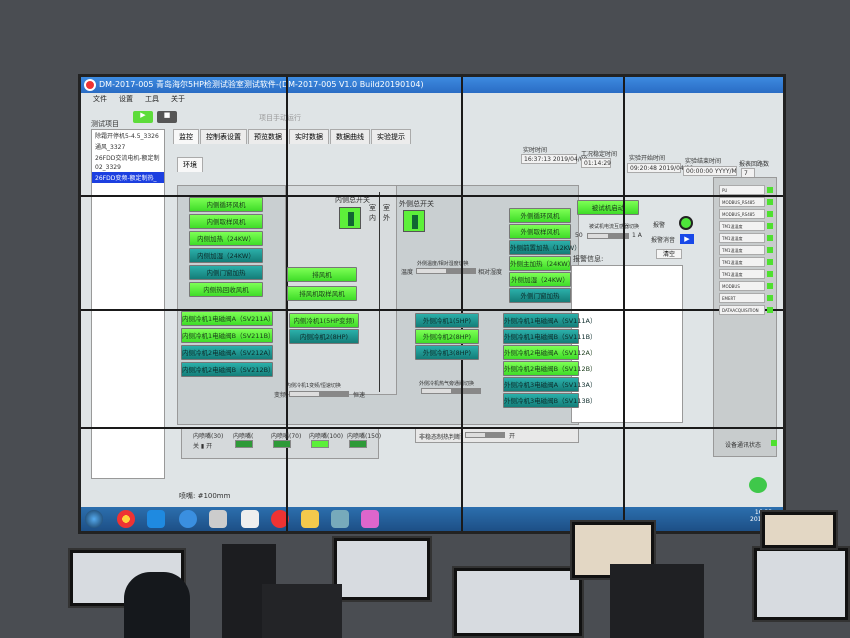  What do you see at coordinates (250, 519) in the screenshot?
I see `notepad-icon` at bounding box center [250, 519].